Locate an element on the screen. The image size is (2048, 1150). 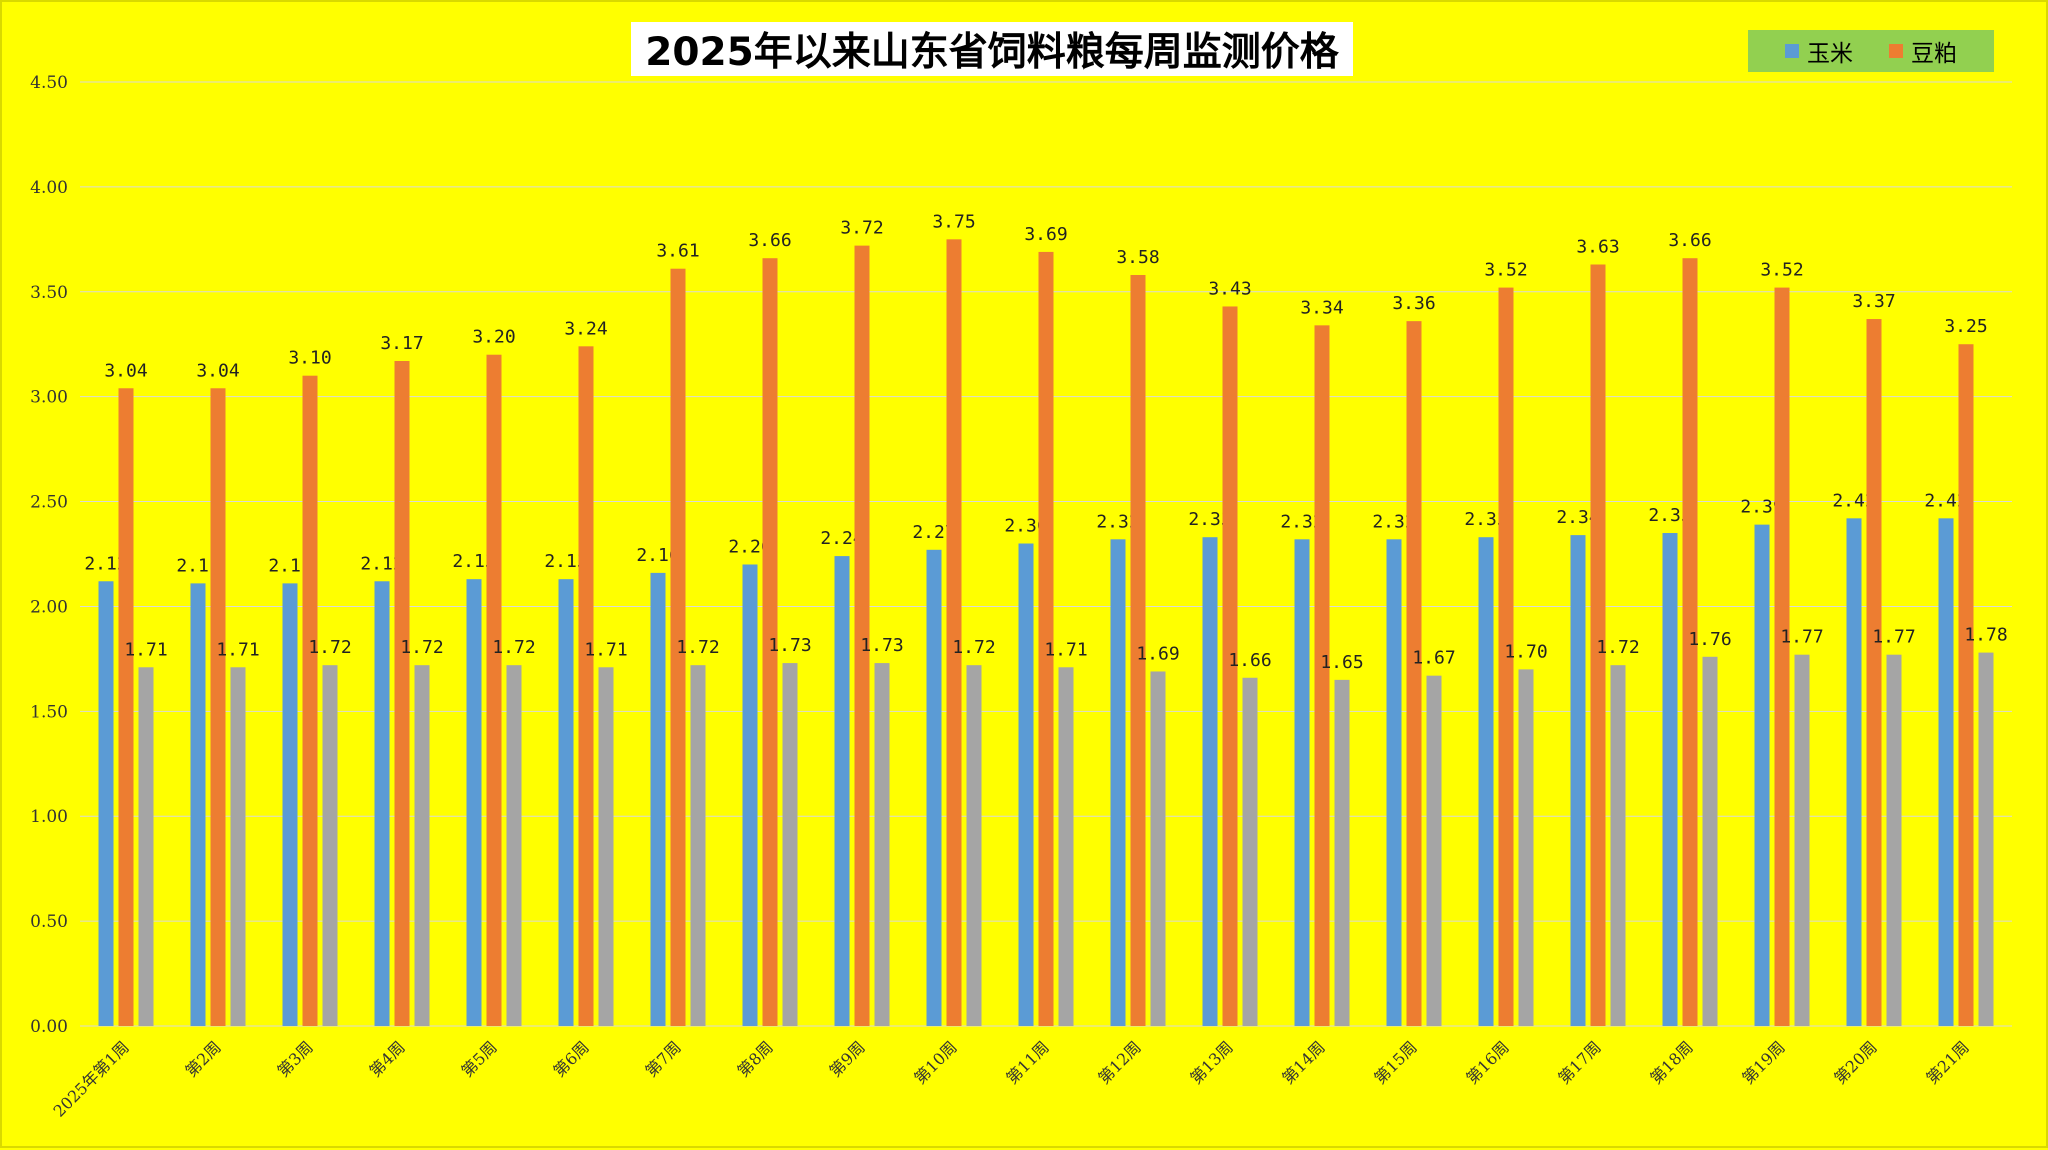
x-tick-label: 第13周 is located at coordinates (1211, 1062).